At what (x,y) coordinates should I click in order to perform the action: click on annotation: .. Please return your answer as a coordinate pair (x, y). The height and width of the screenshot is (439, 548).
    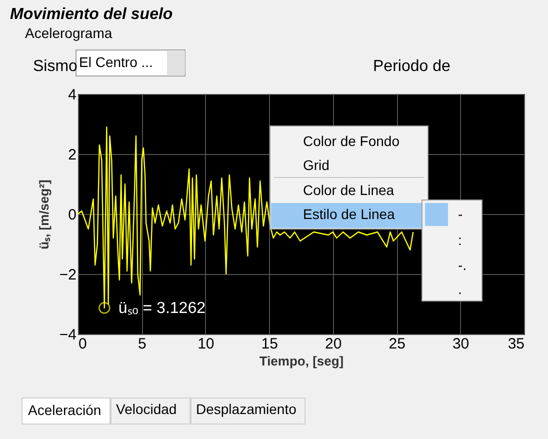
    Looking at the image, I should click on (460, 289).